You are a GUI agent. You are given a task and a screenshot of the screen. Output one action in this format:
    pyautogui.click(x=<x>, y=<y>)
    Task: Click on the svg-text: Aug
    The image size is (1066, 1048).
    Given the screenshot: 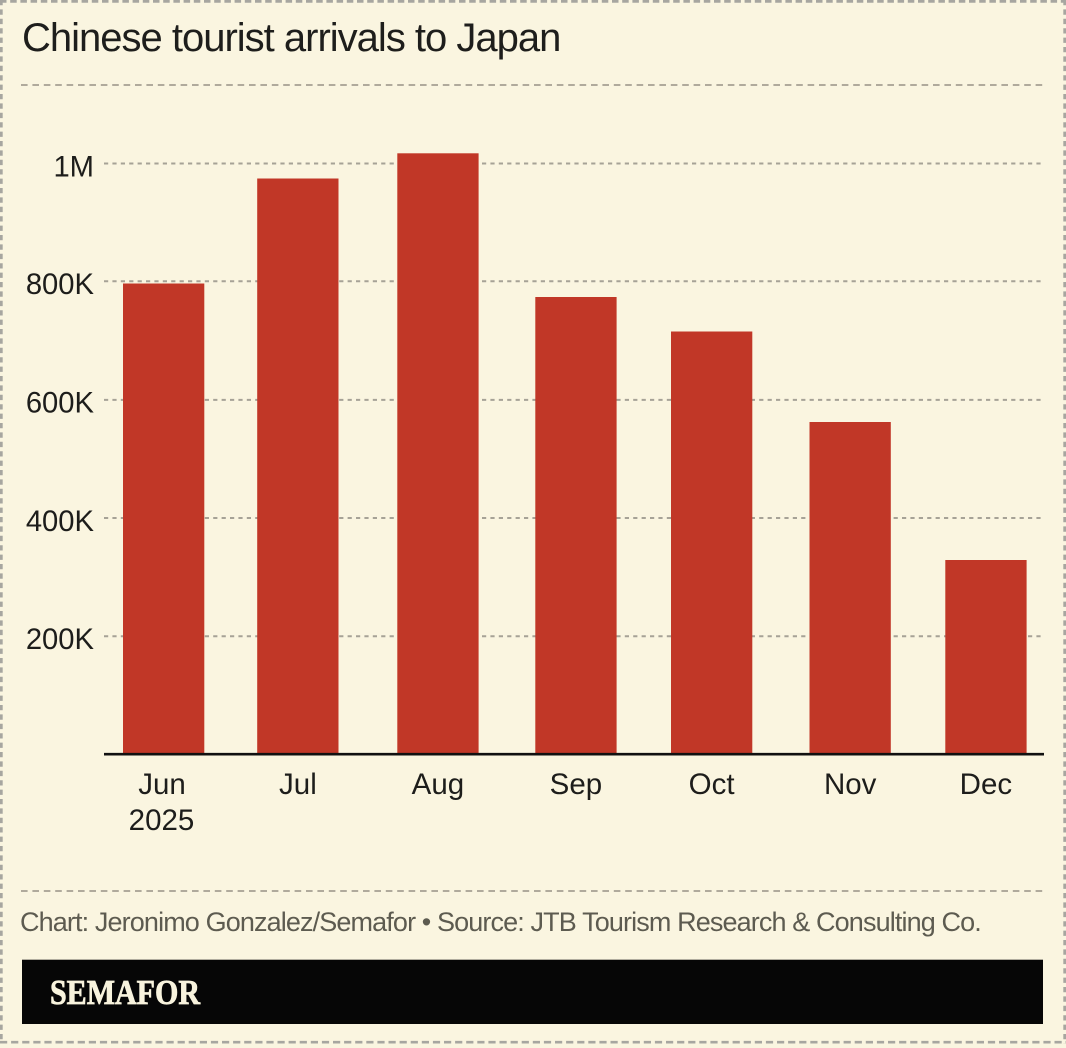 What is the action you would take?
    pyautogui.click(x=438, y=784)
    